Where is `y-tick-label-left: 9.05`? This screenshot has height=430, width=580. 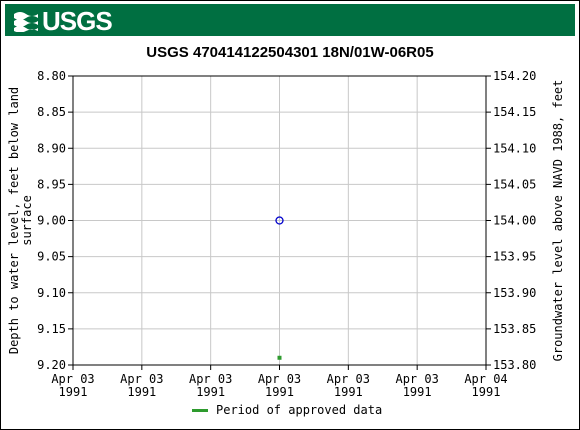 y-tick-label-left: 9.05 is located at coordinates (51, 257).